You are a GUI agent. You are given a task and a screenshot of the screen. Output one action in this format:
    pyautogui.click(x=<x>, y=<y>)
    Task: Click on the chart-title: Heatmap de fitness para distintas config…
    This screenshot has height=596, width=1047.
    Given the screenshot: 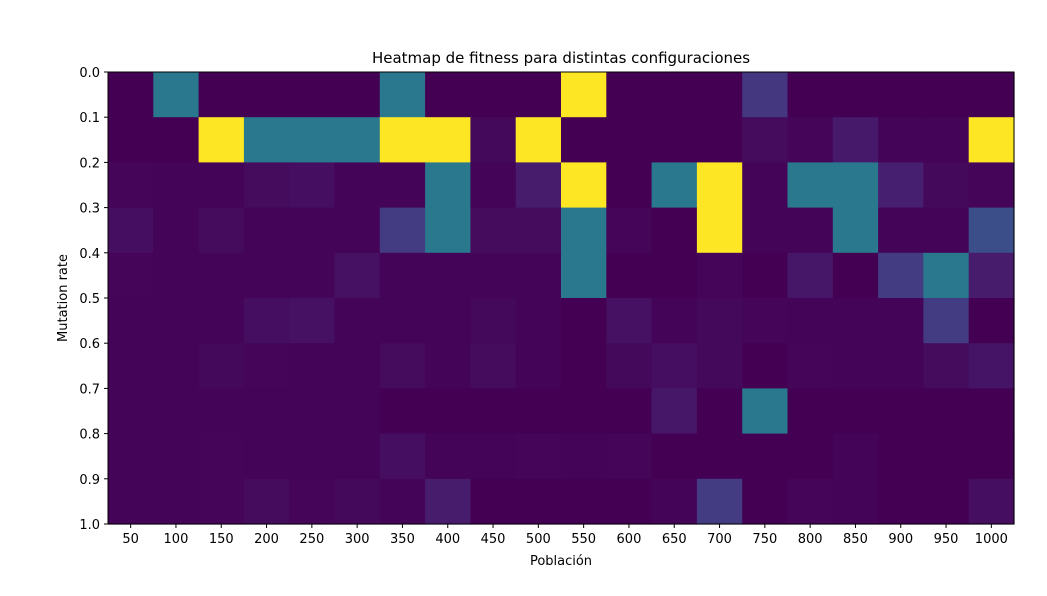 What is the action you would take?
    pyautogui.click(x=561, y=58)
    